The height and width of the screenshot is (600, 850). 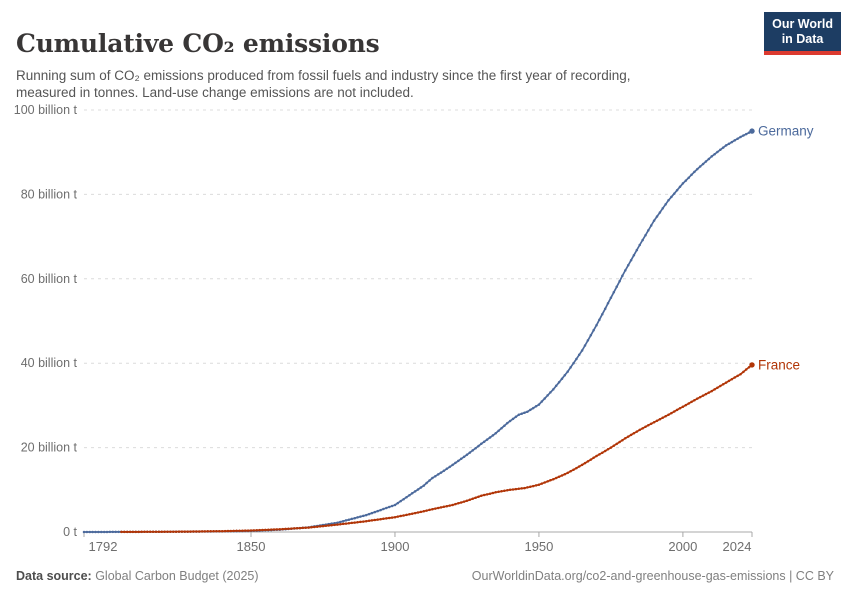 I want to click on x-axis-label: 1900, so click(x=395, y=546).